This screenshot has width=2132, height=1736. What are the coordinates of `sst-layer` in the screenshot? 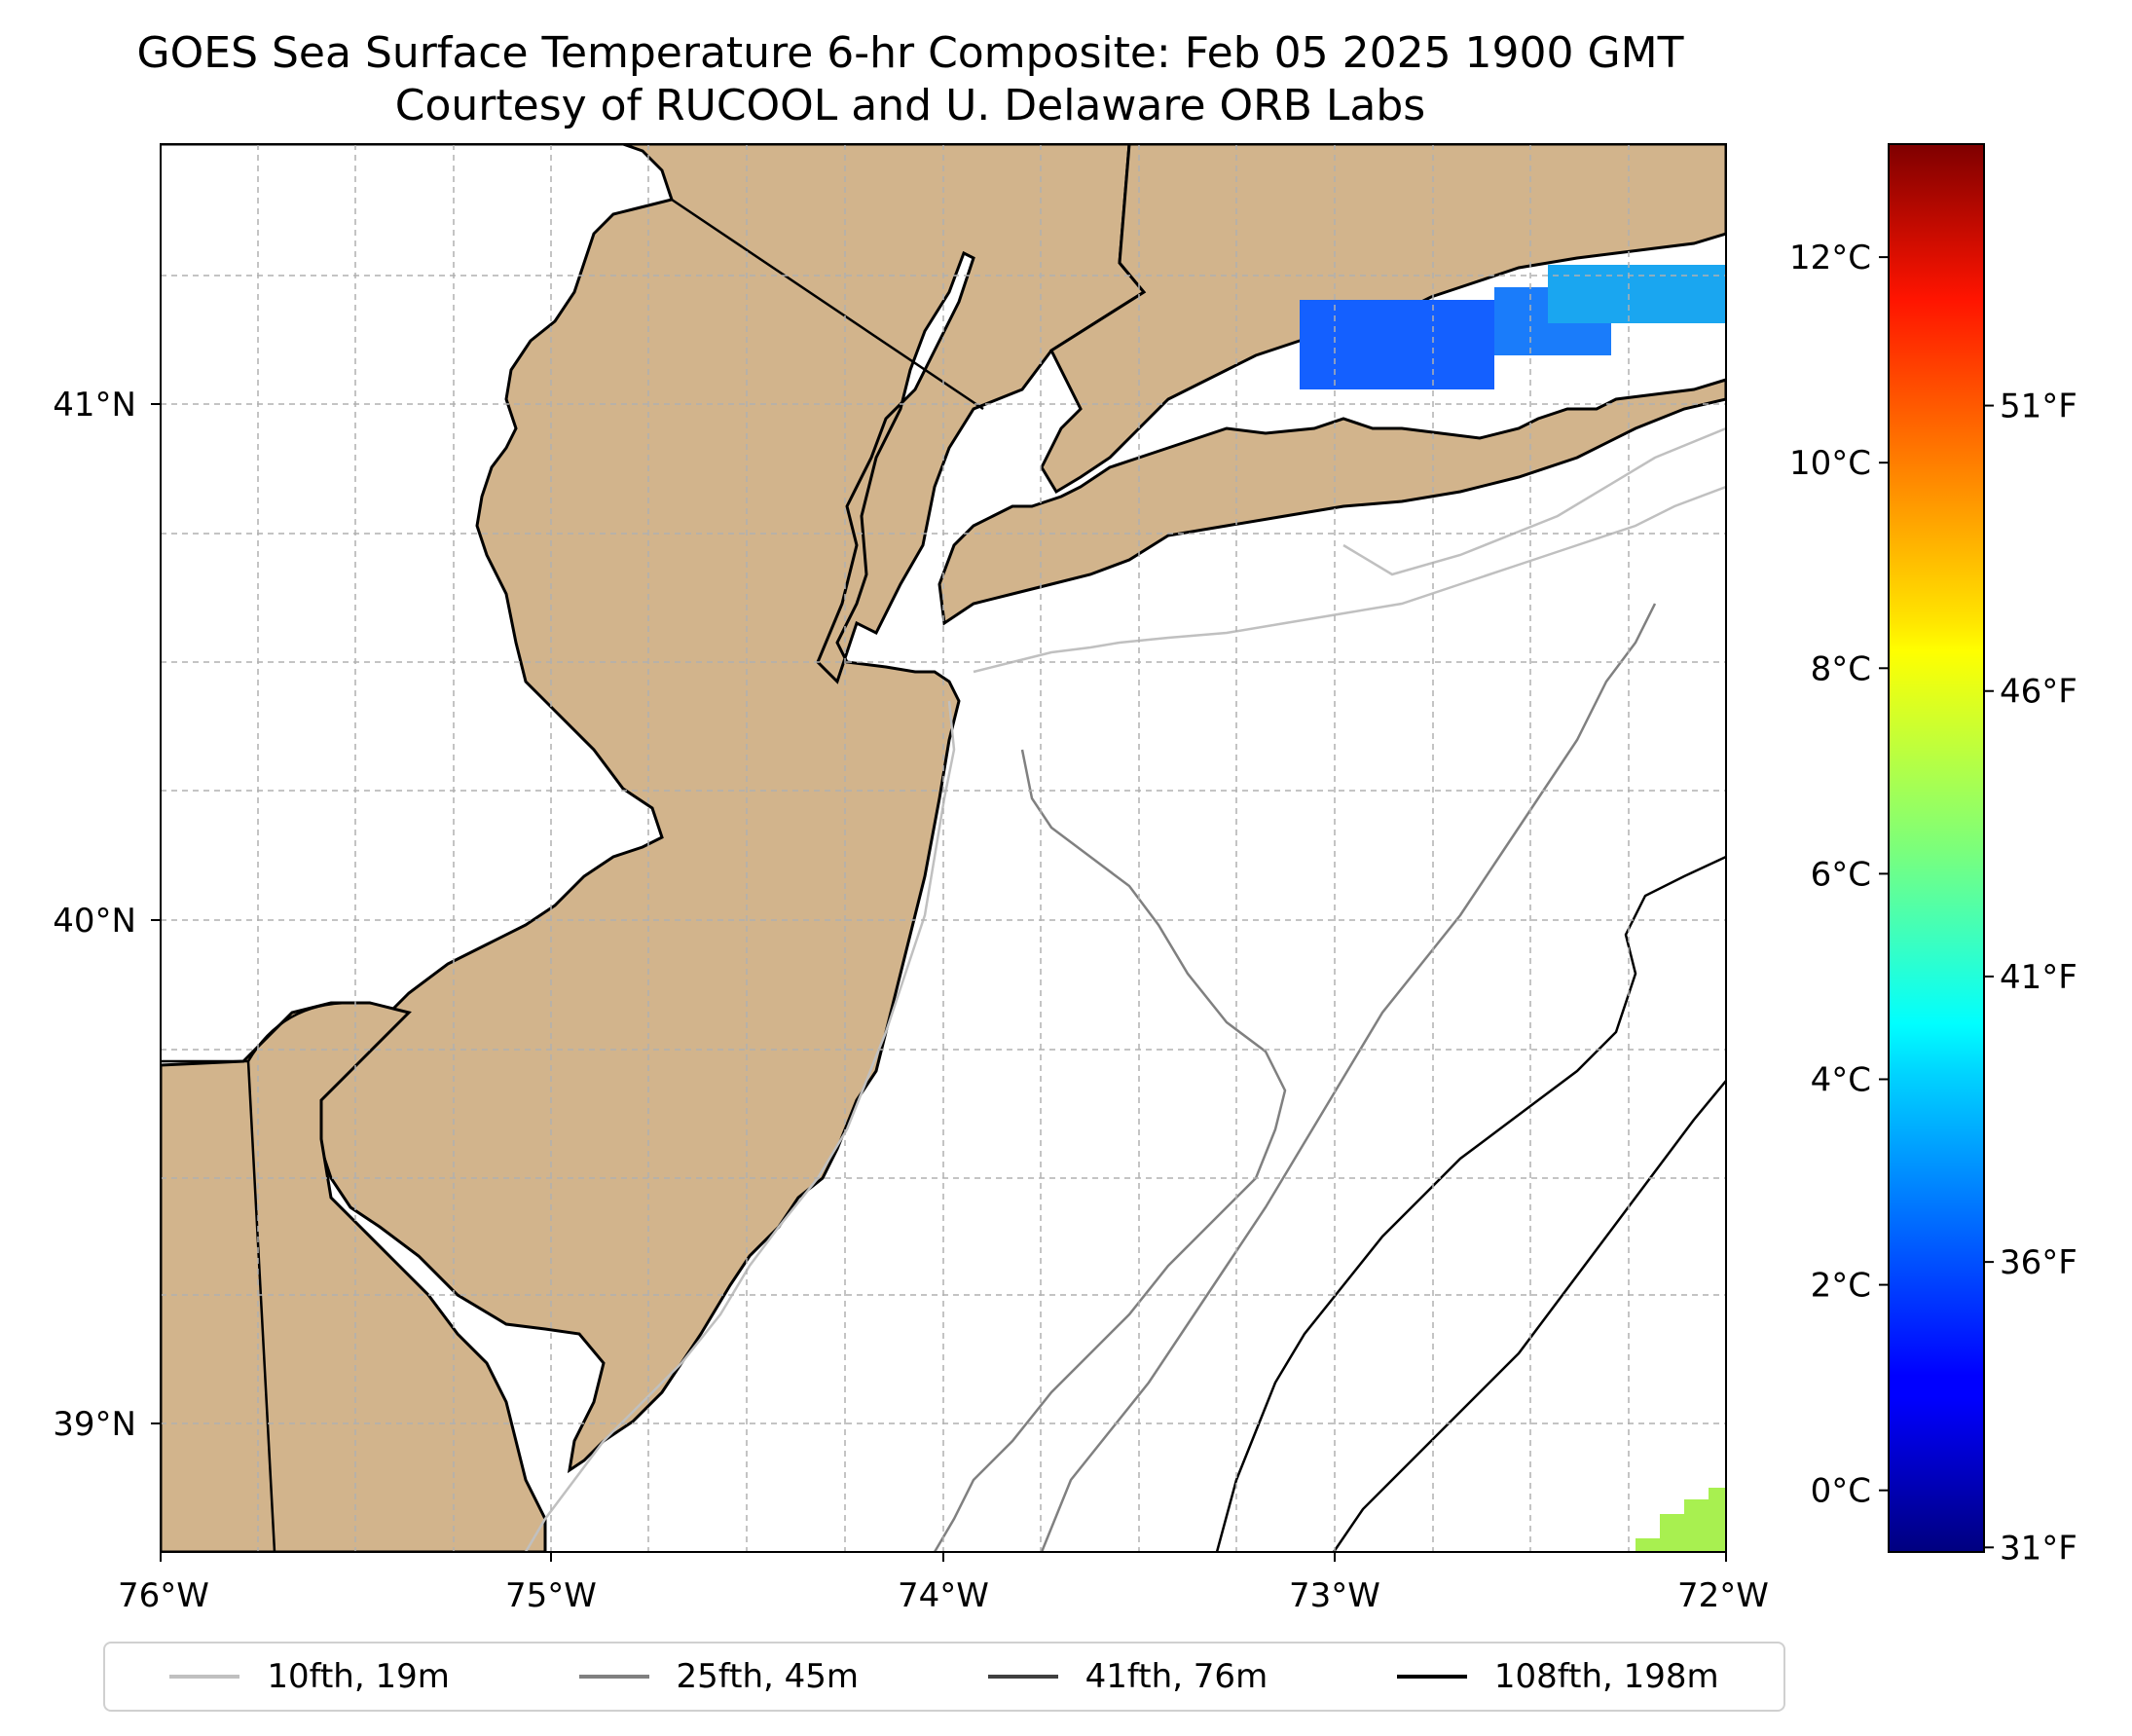 It's located at (1513, 908).